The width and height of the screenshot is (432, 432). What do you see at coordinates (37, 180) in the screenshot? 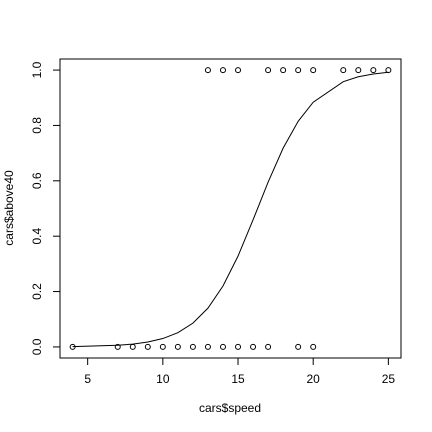
I see `y-tick-label: 0.6` at bounding box center [37, 180].